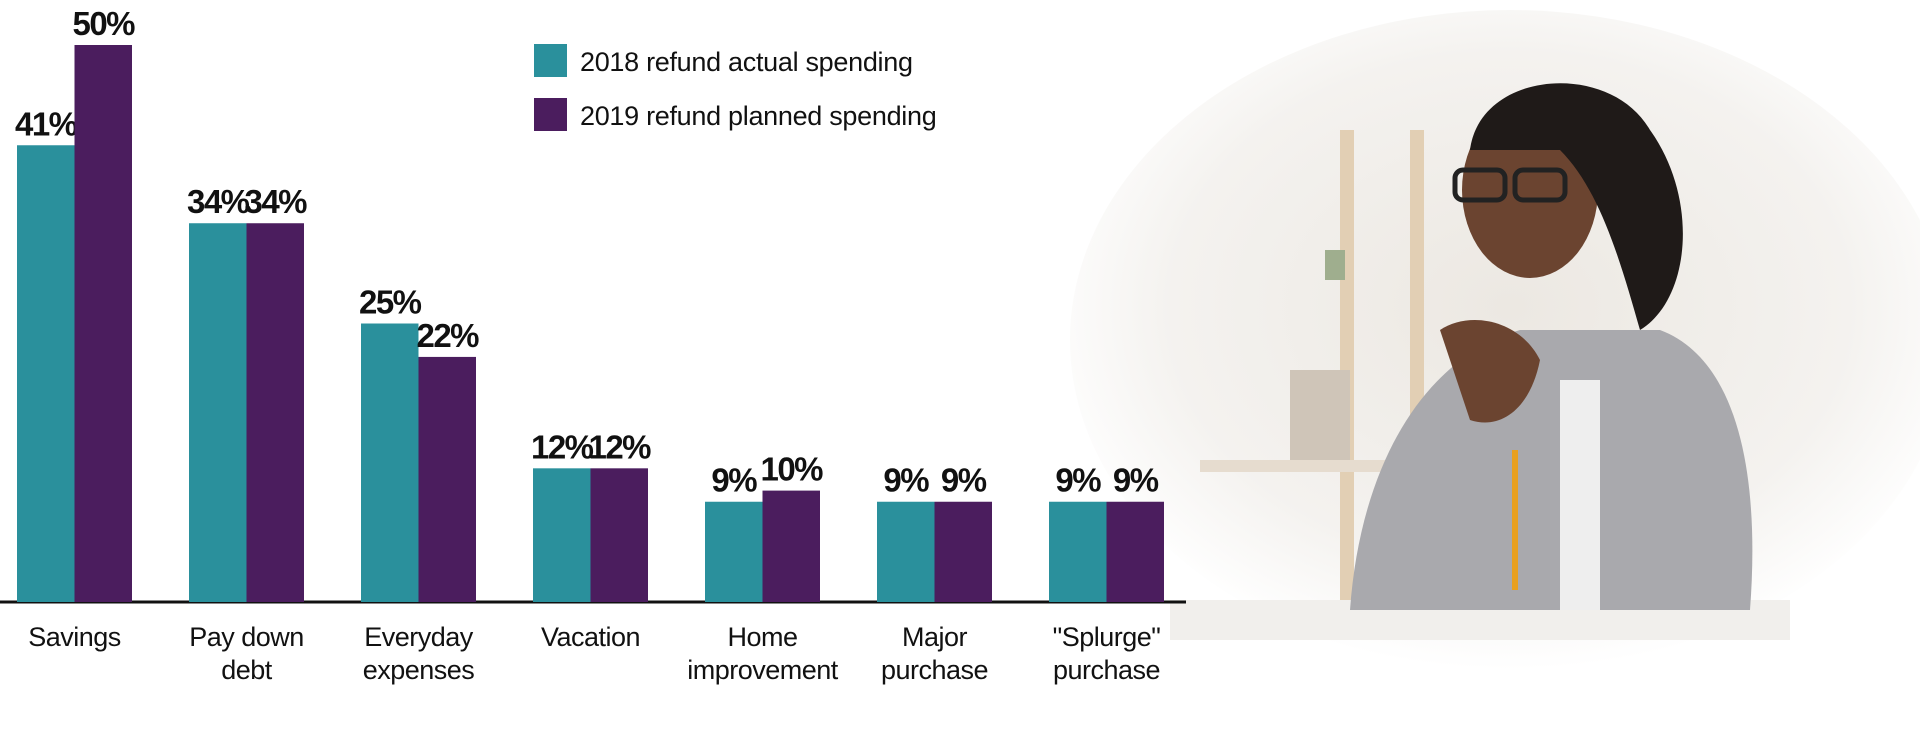 The height and width of the screenshot is (735, 1920). Describe the element at coordinates (447, 335) in the screenshot. I see `value-label: 22%` at that location.